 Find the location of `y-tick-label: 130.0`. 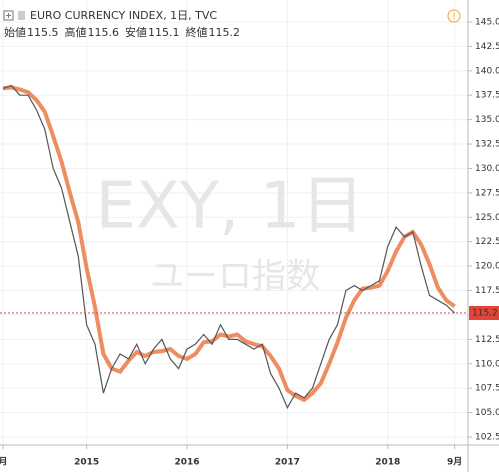

y-tick-label: 130.0 is located at coordinates (487, 169).